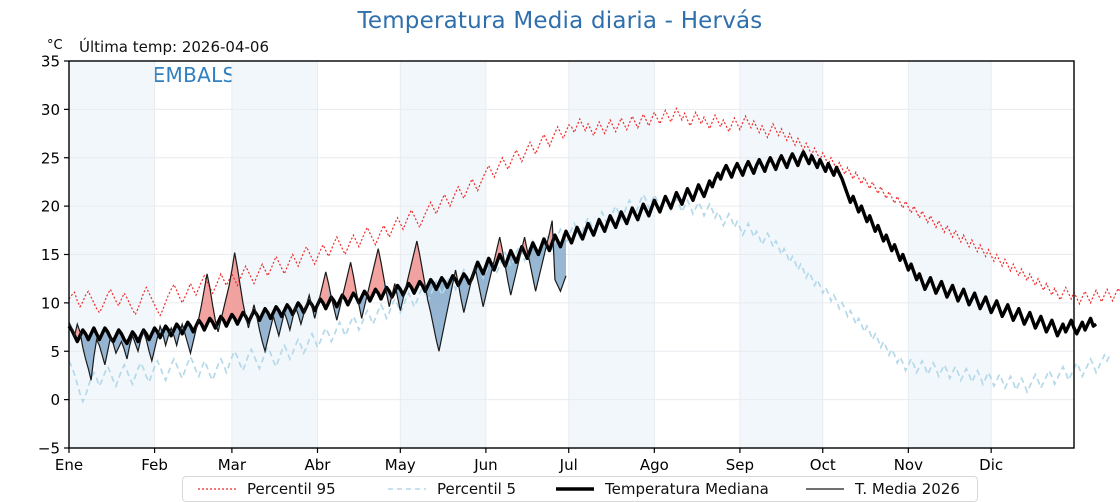 The width and height of the screenshot is (1120, 502). Describe the element at coordinates (49, 449) in the screenshot. I see `y-axis-tick-label: −5` at that location.